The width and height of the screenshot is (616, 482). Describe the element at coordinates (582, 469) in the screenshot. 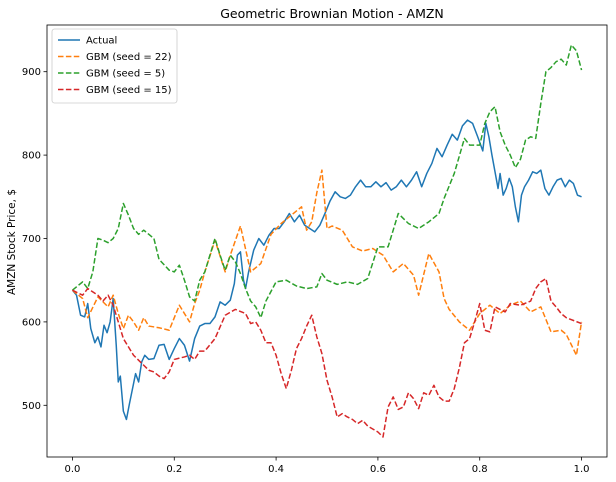

I see `x-tick-label: 1.0` at that location.